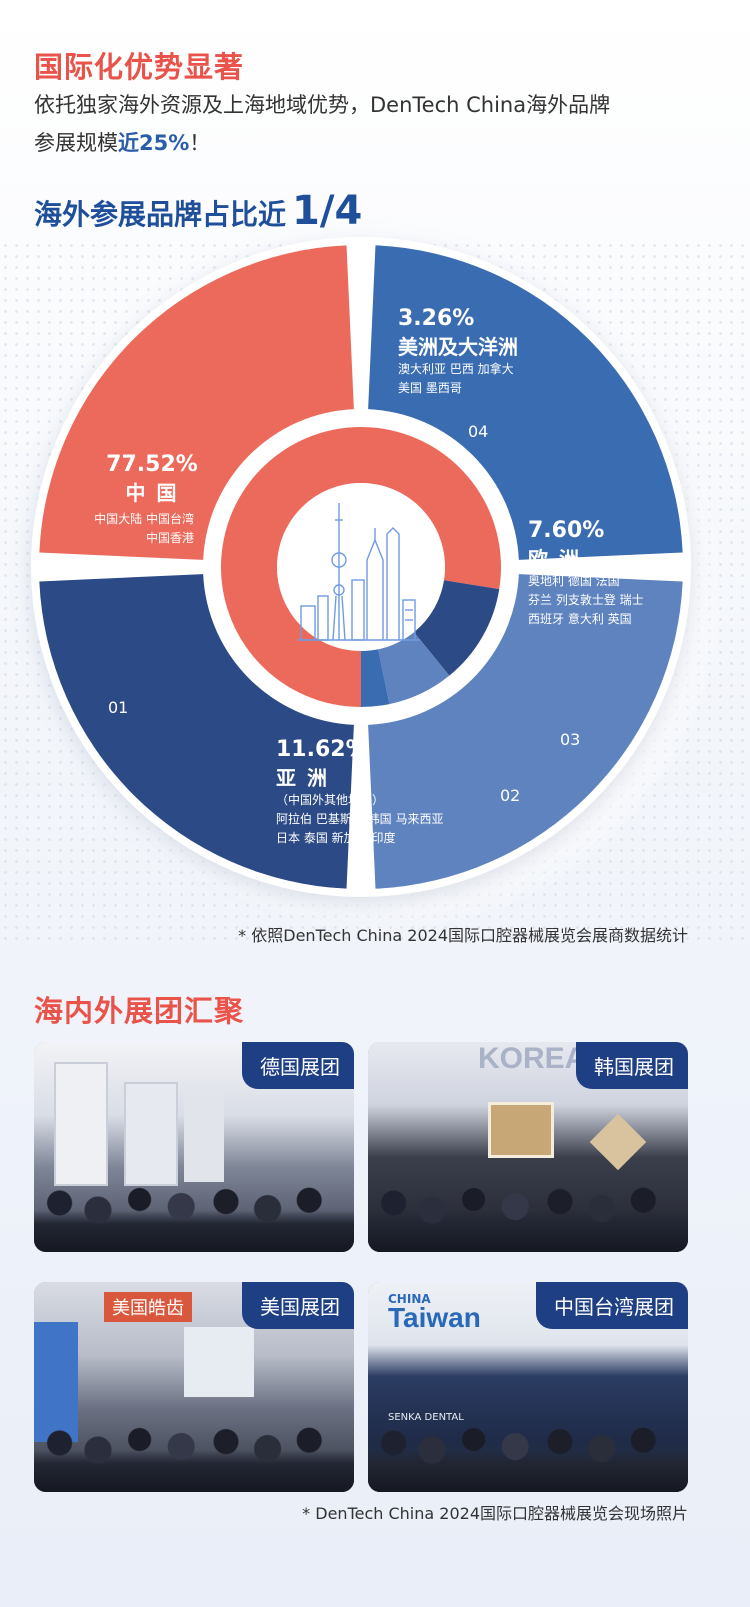 The height and width of the screenshot is (1607, 750). What do you see at coordinates (139, 67) in the screenshot?
I see `section-title-international: 国际化优势显著` at bounding box center [139, 67].